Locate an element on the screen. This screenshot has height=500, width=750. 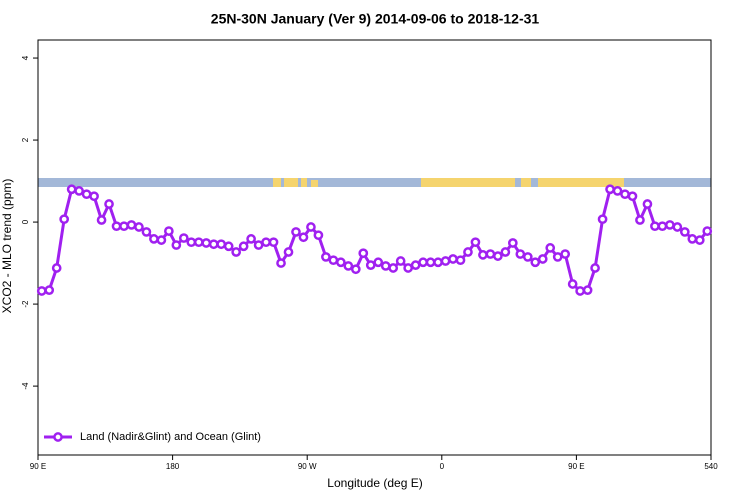
y-axis-label: XCO2 - MLO trend (ppm) is located at coordinates (7, 246).